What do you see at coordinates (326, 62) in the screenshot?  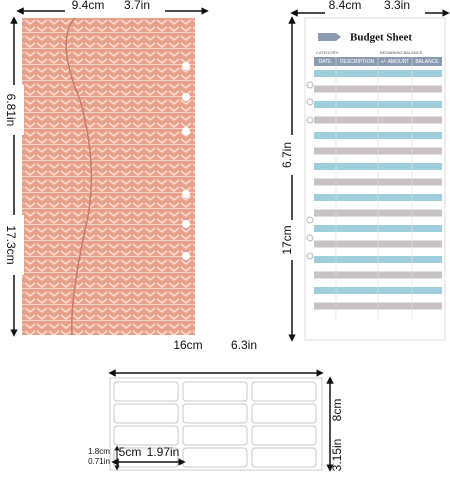 I see `column-header: DATE` at bounding box center [326, 62].